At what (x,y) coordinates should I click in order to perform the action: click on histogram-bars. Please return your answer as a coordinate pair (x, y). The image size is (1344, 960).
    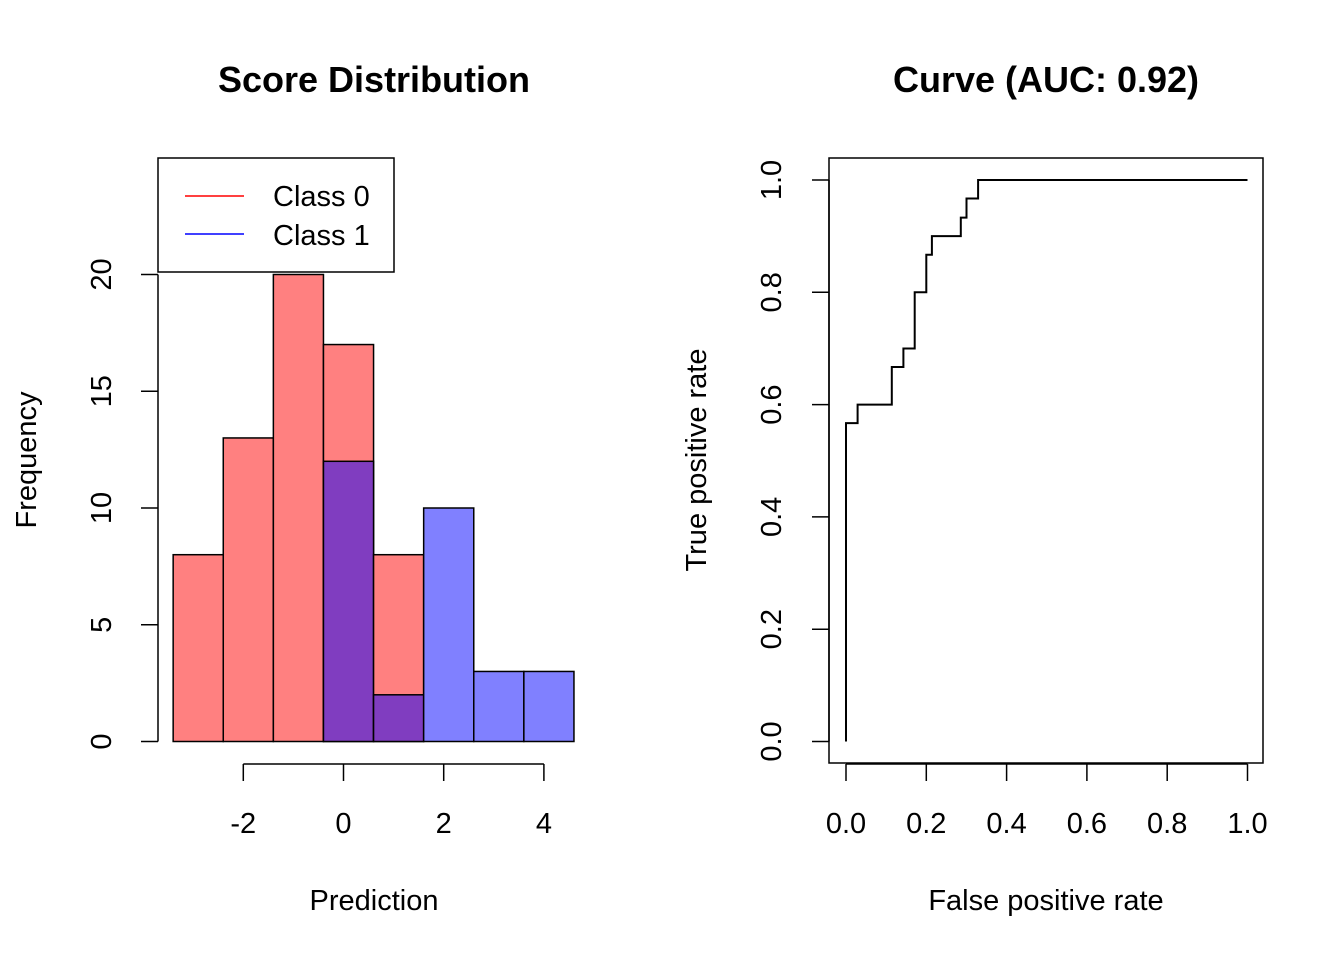
    Looking at the image, I should click on (373, 508).